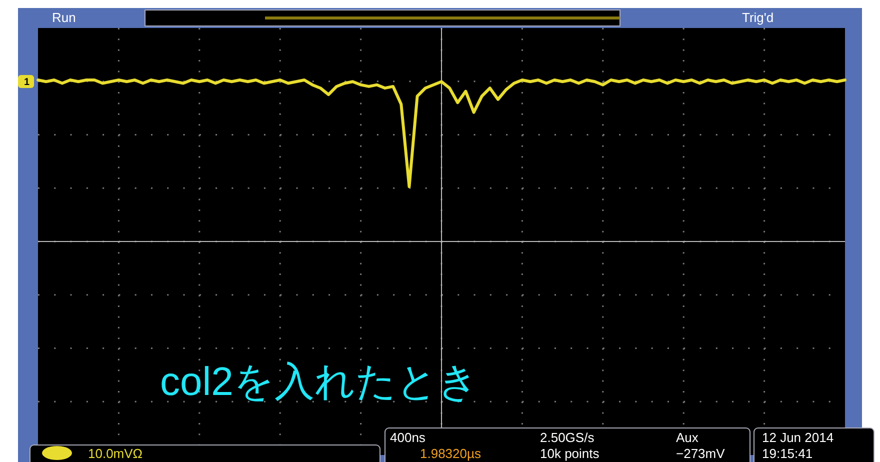 This screenshot has width=880, height=462. What do you see at coordinates (64, 17) in the screenshot?
I see `text: Run` at bounding box center [64, 17].